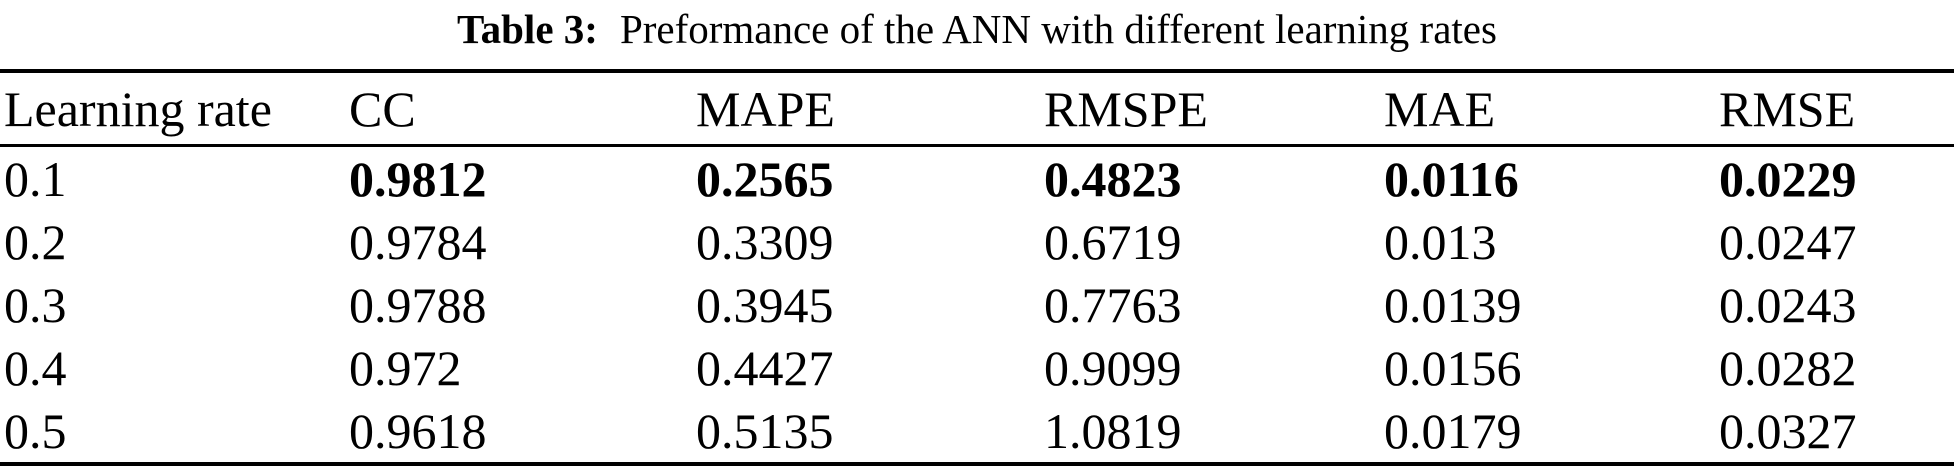 This screenshot has width=1954, height=475. Describe the element at coordinates (418, 241) in the screenshot. I see `cell-cc: 0.9784` at that location.